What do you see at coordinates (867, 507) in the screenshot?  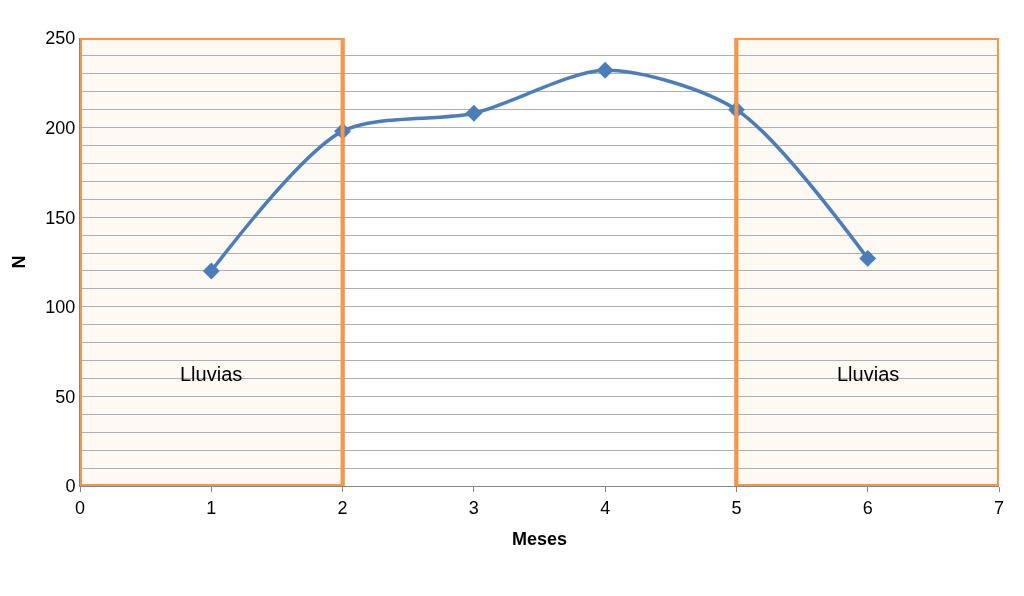 I see `x-tick-label: 6` at bounding box center [867, 507].